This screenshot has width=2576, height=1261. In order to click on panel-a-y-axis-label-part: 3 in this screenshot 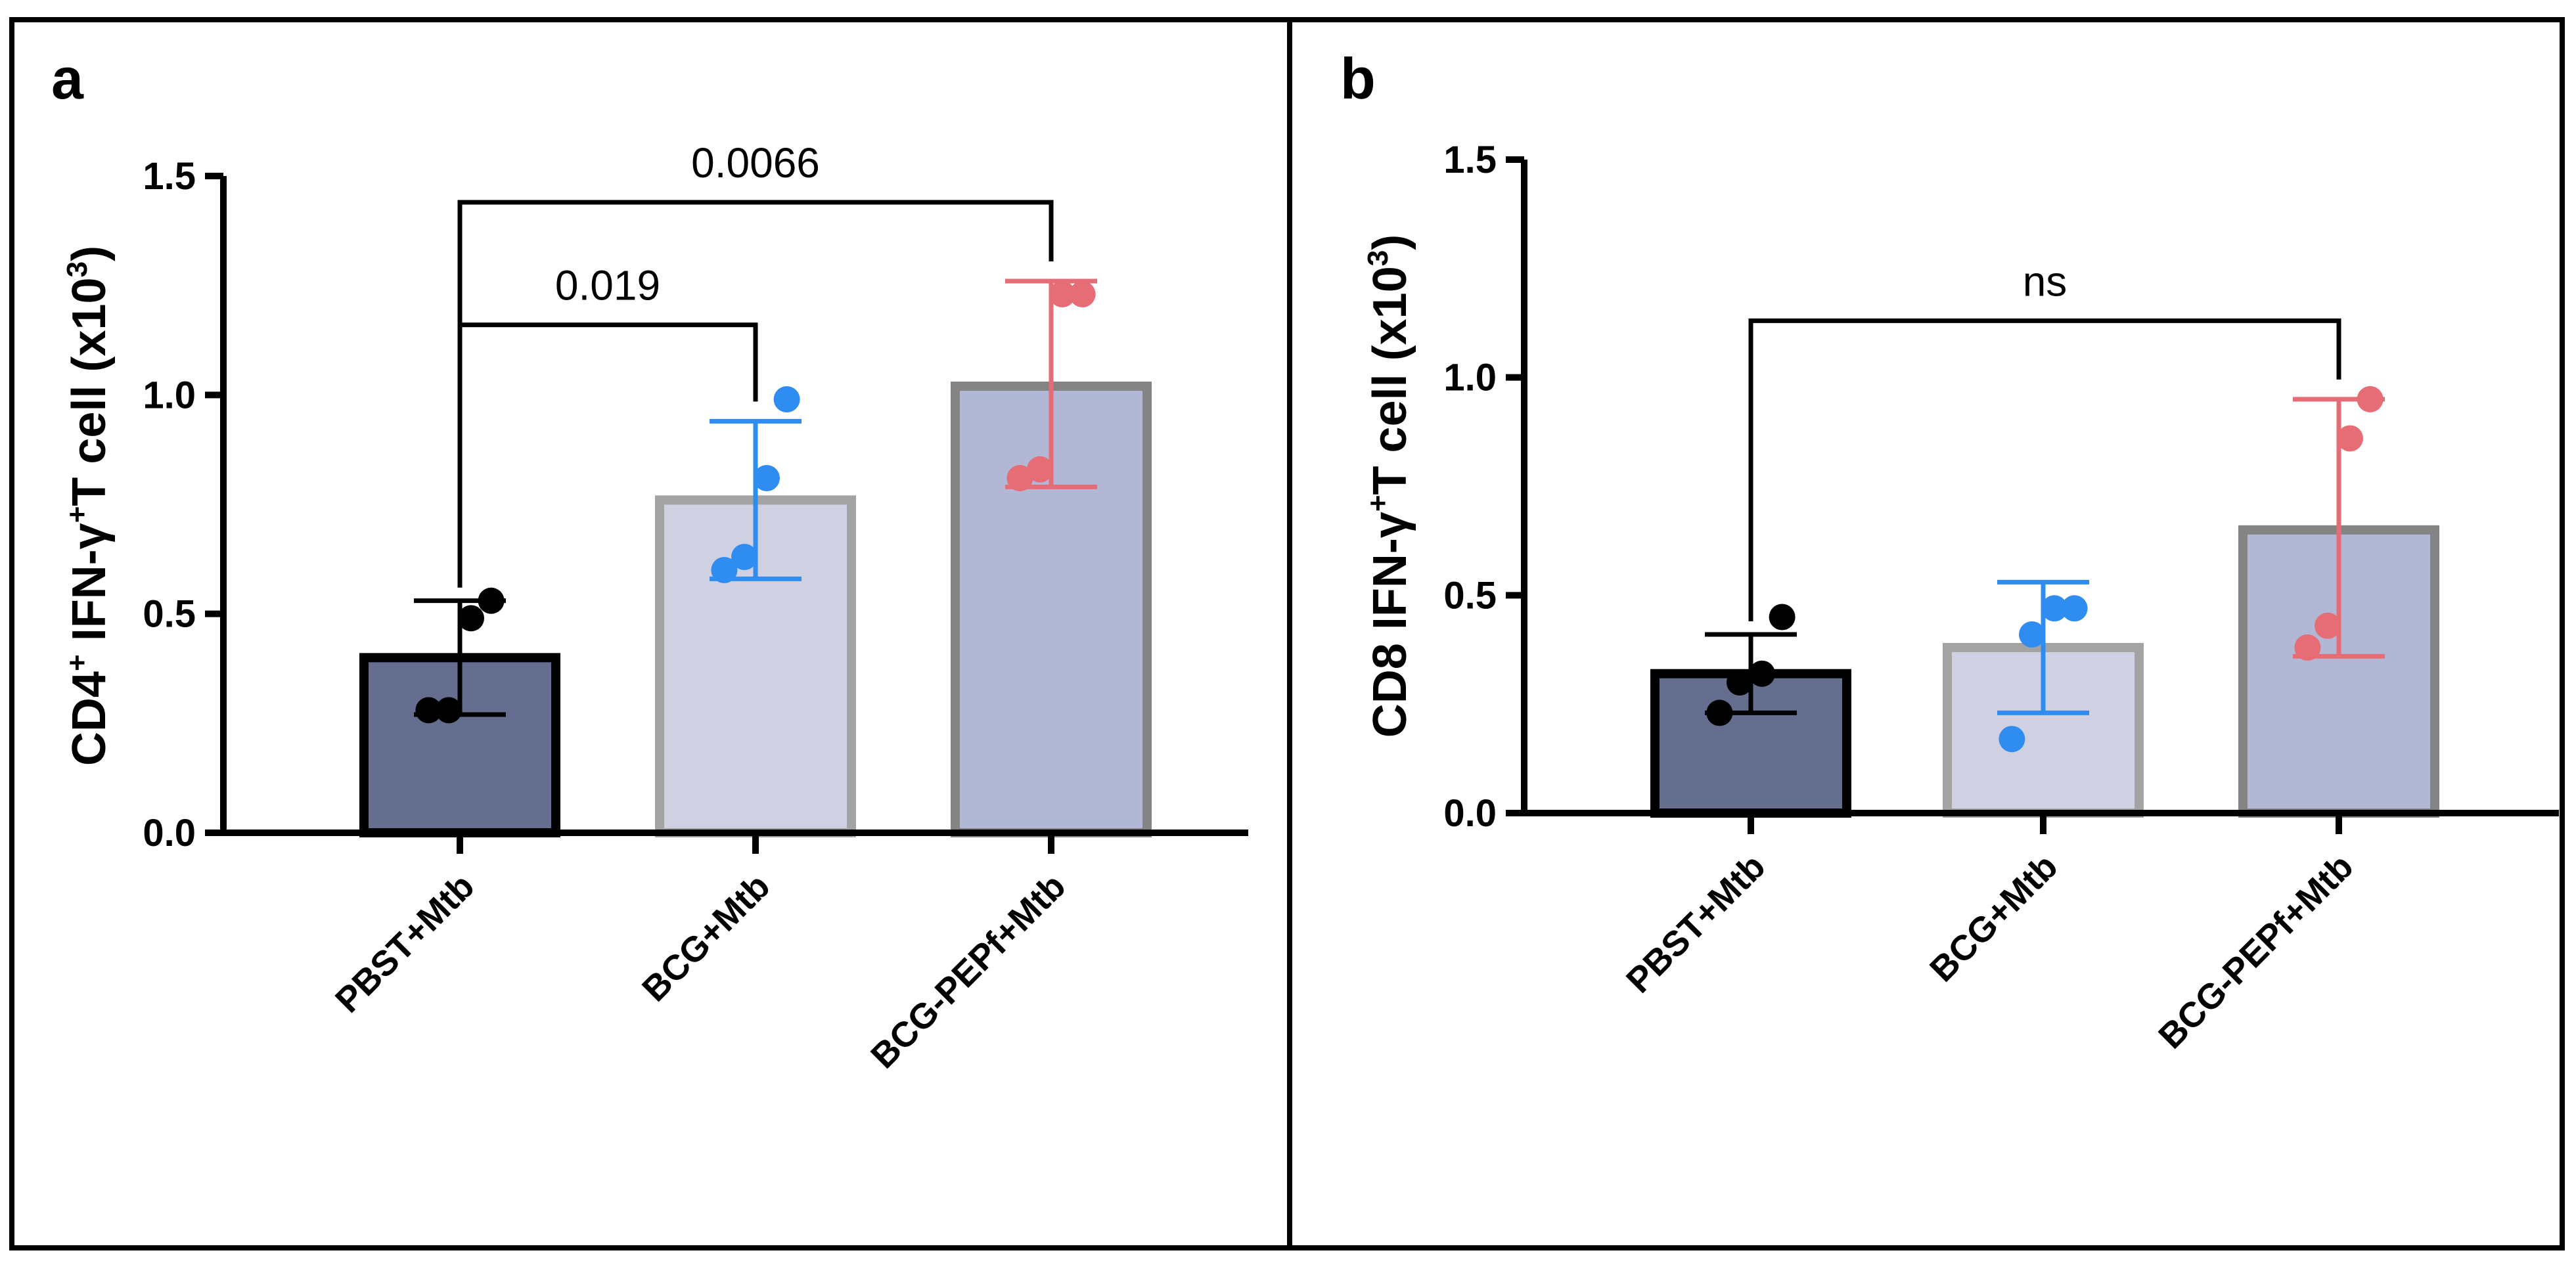, I will do `click(77, 269)`.